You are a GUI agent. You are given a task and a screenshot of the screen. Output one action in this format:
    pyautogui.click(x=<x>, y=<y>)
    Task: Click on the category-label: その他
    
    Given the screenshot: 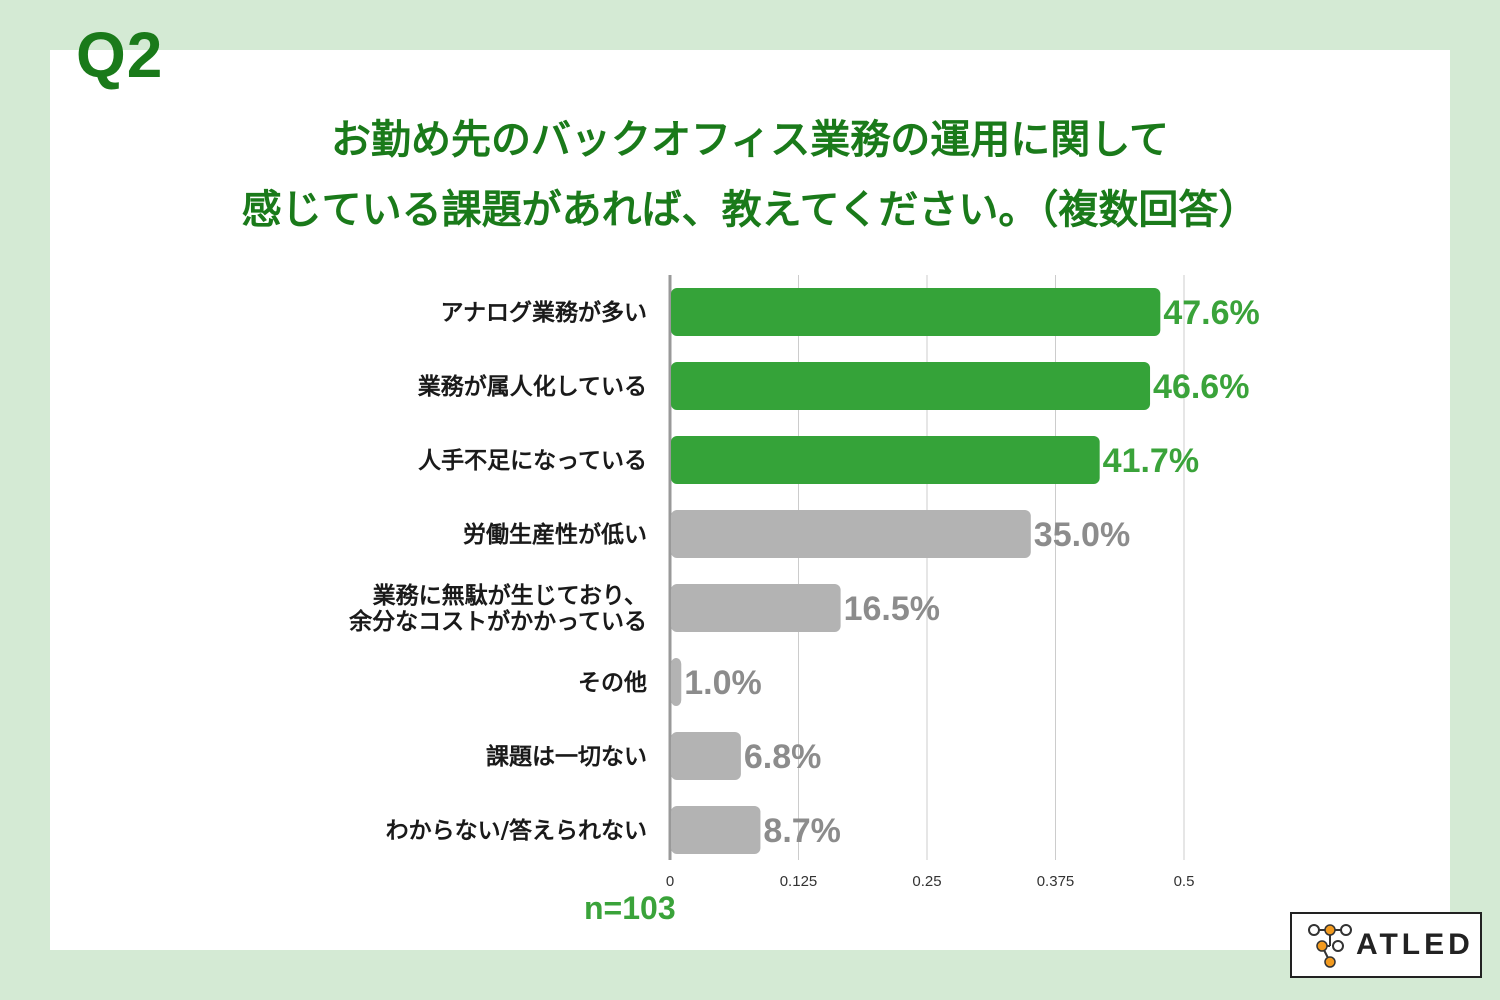 What is the action you would take?
    pyautogui.click(x=612, y=683)
    